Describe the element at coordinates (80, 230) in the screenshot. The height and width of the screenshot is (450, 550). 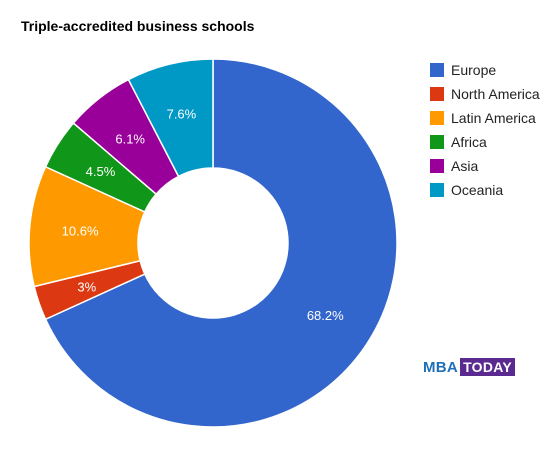
I see `slice-label-latin-america: 10.6%` at that location.